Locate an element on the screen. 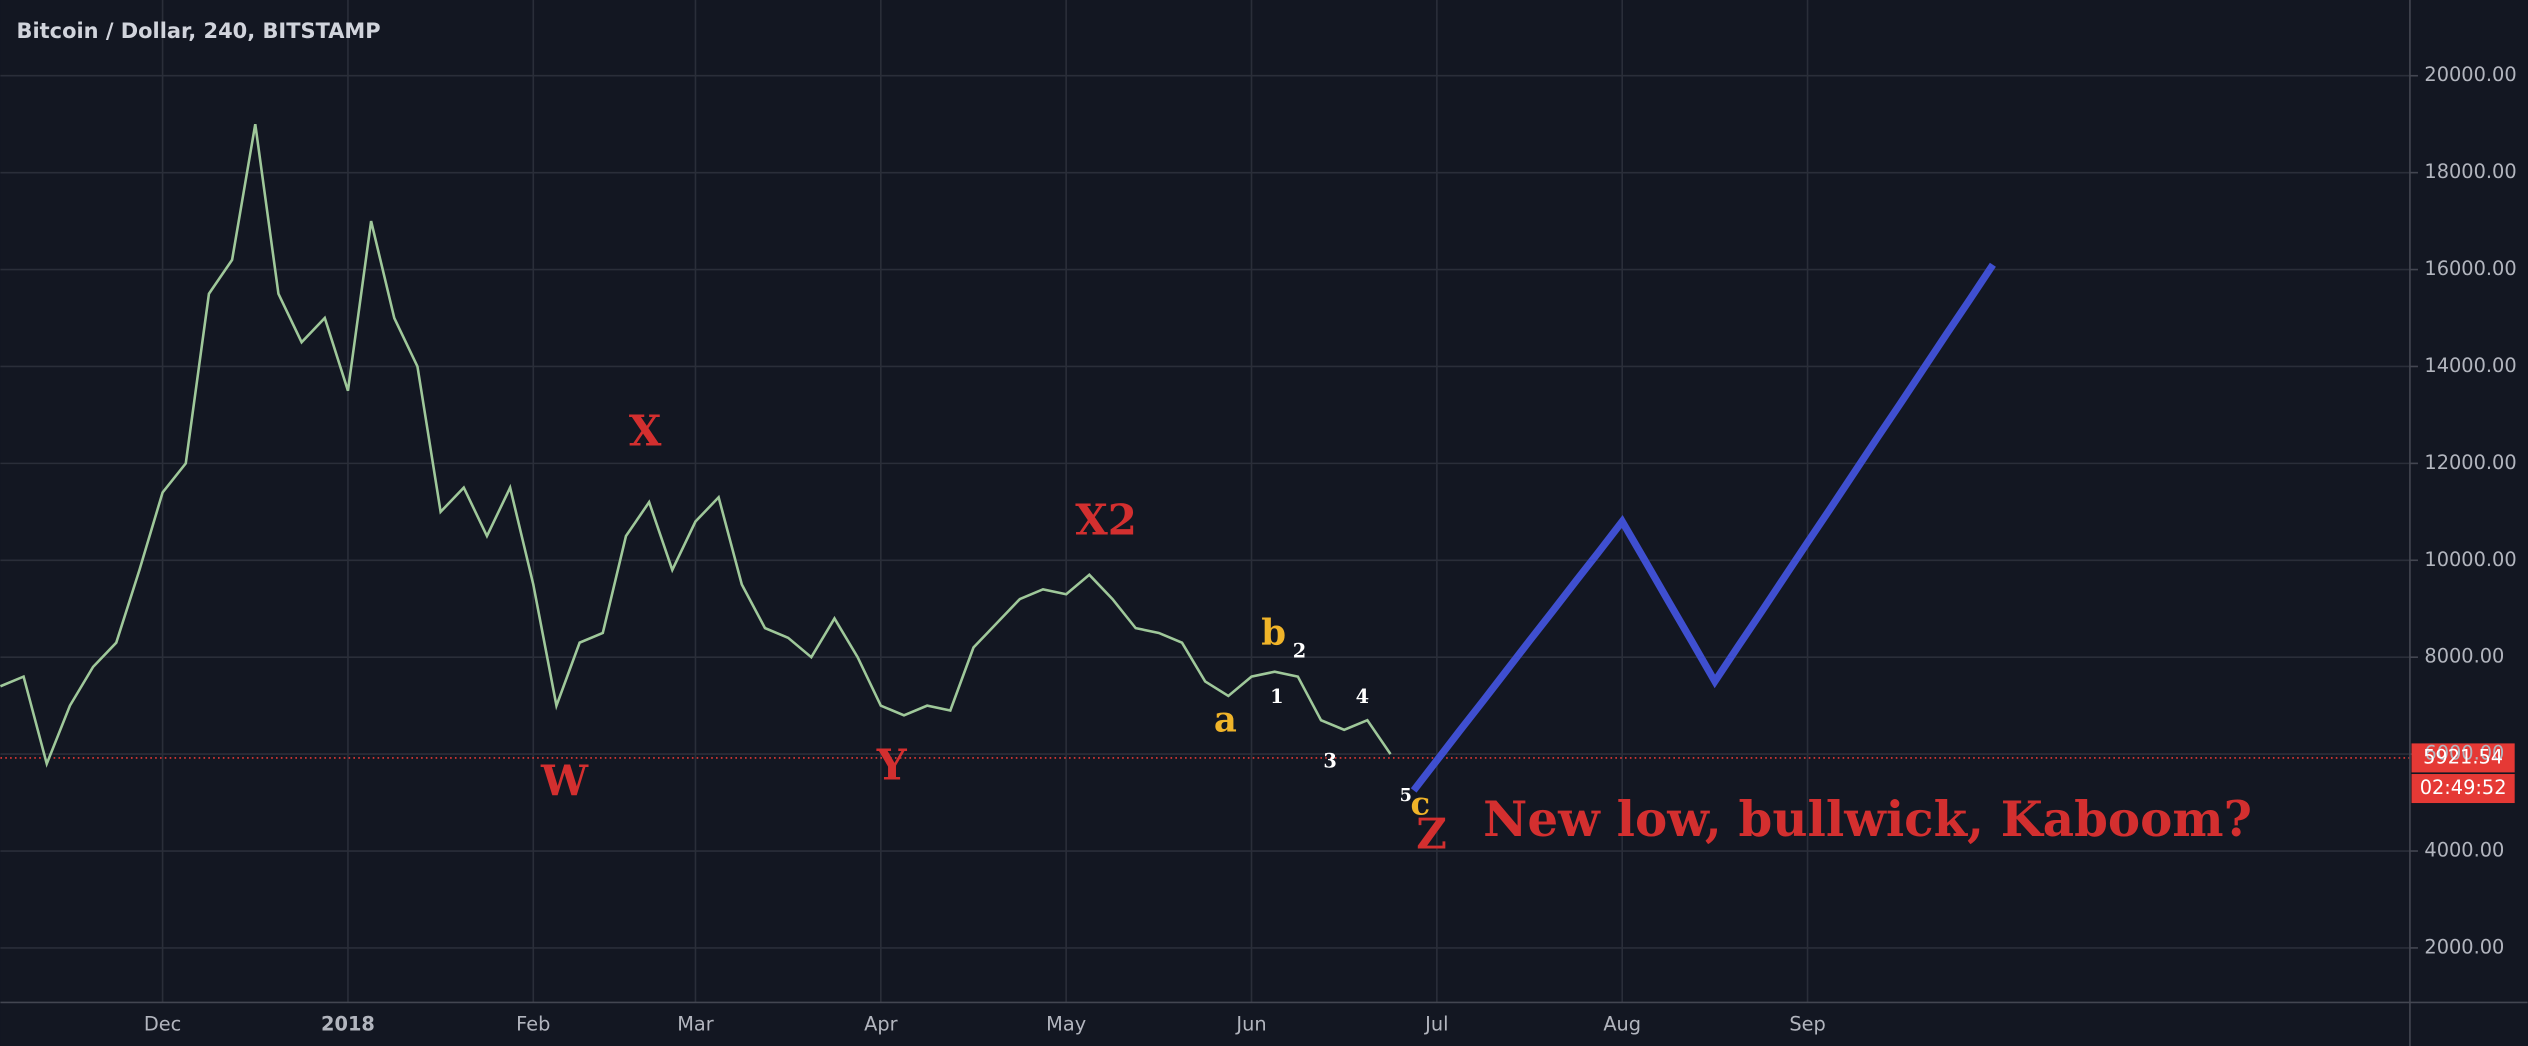  annotation: Z is located at coordinates (1431, 834).